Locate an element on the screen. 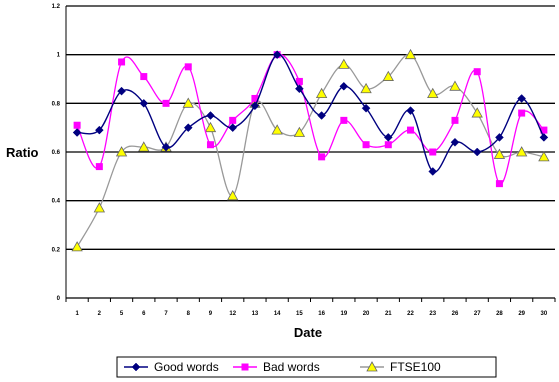  x-tick-label: 23 is located at coordinates (432, 314).